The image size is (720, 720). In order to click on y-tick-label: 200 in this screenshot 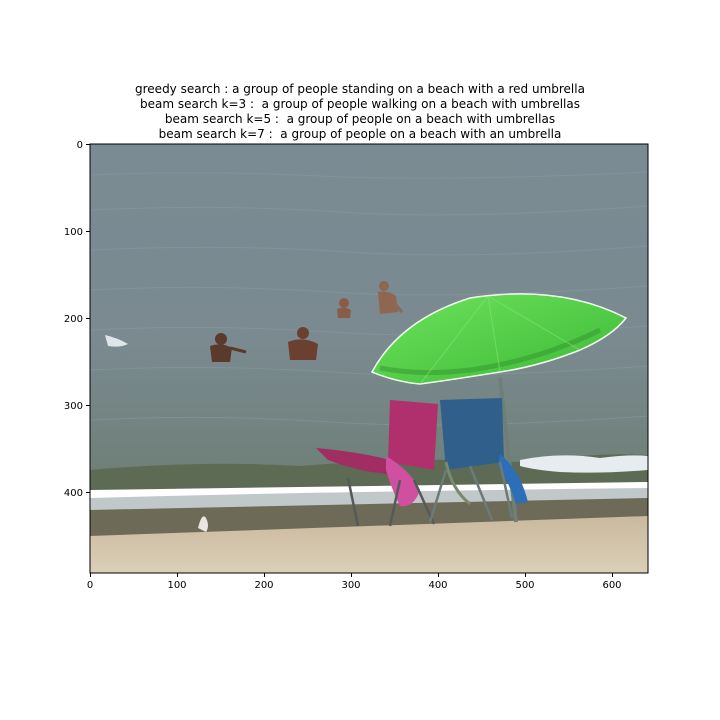, I will do `click(73, 319)`.